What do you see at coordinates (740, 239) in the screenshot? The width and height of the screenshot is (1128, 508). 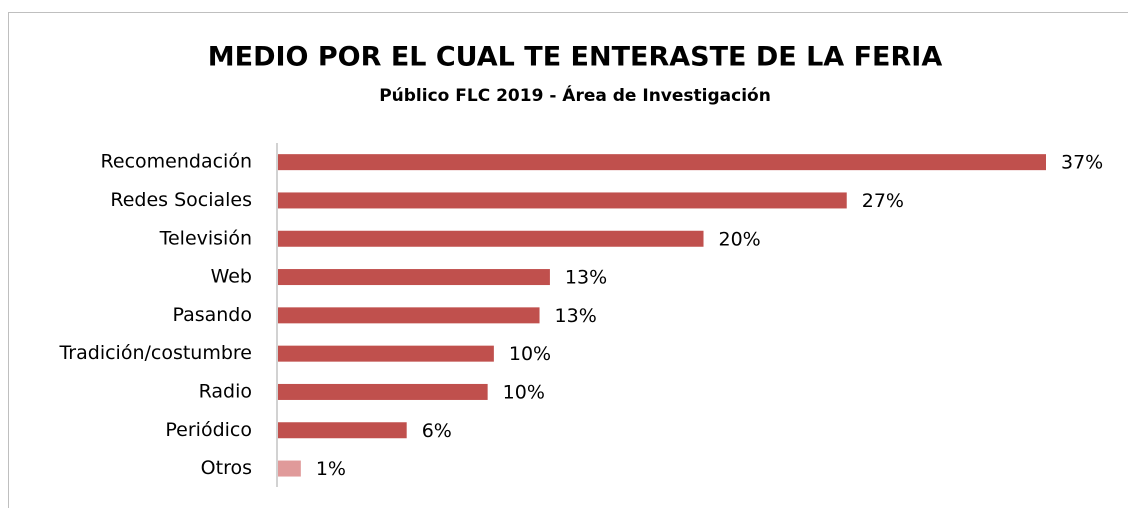 I see `value-label: 20%` at bounding box center [740, 239].